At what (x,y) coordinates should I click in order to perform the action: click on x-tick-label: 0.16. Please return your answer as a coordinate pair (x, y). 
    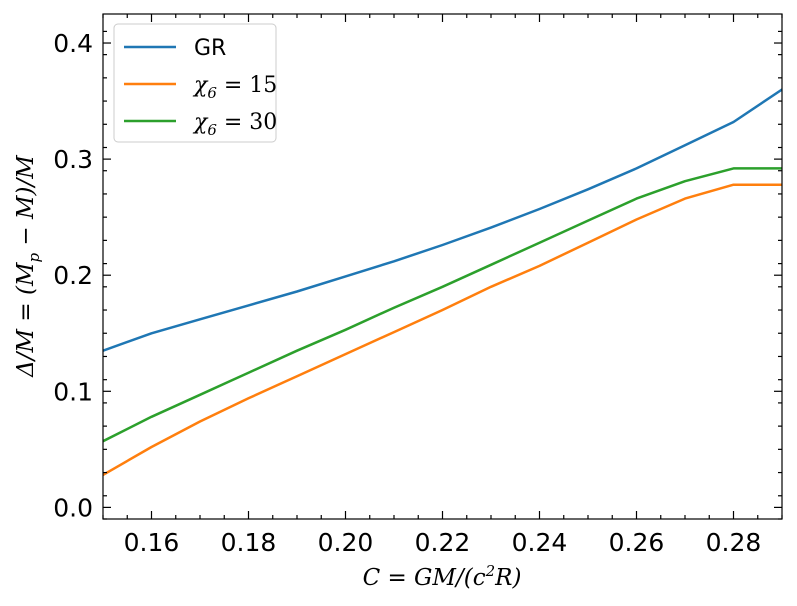
    Looking at the image, I should click on (152, 542).